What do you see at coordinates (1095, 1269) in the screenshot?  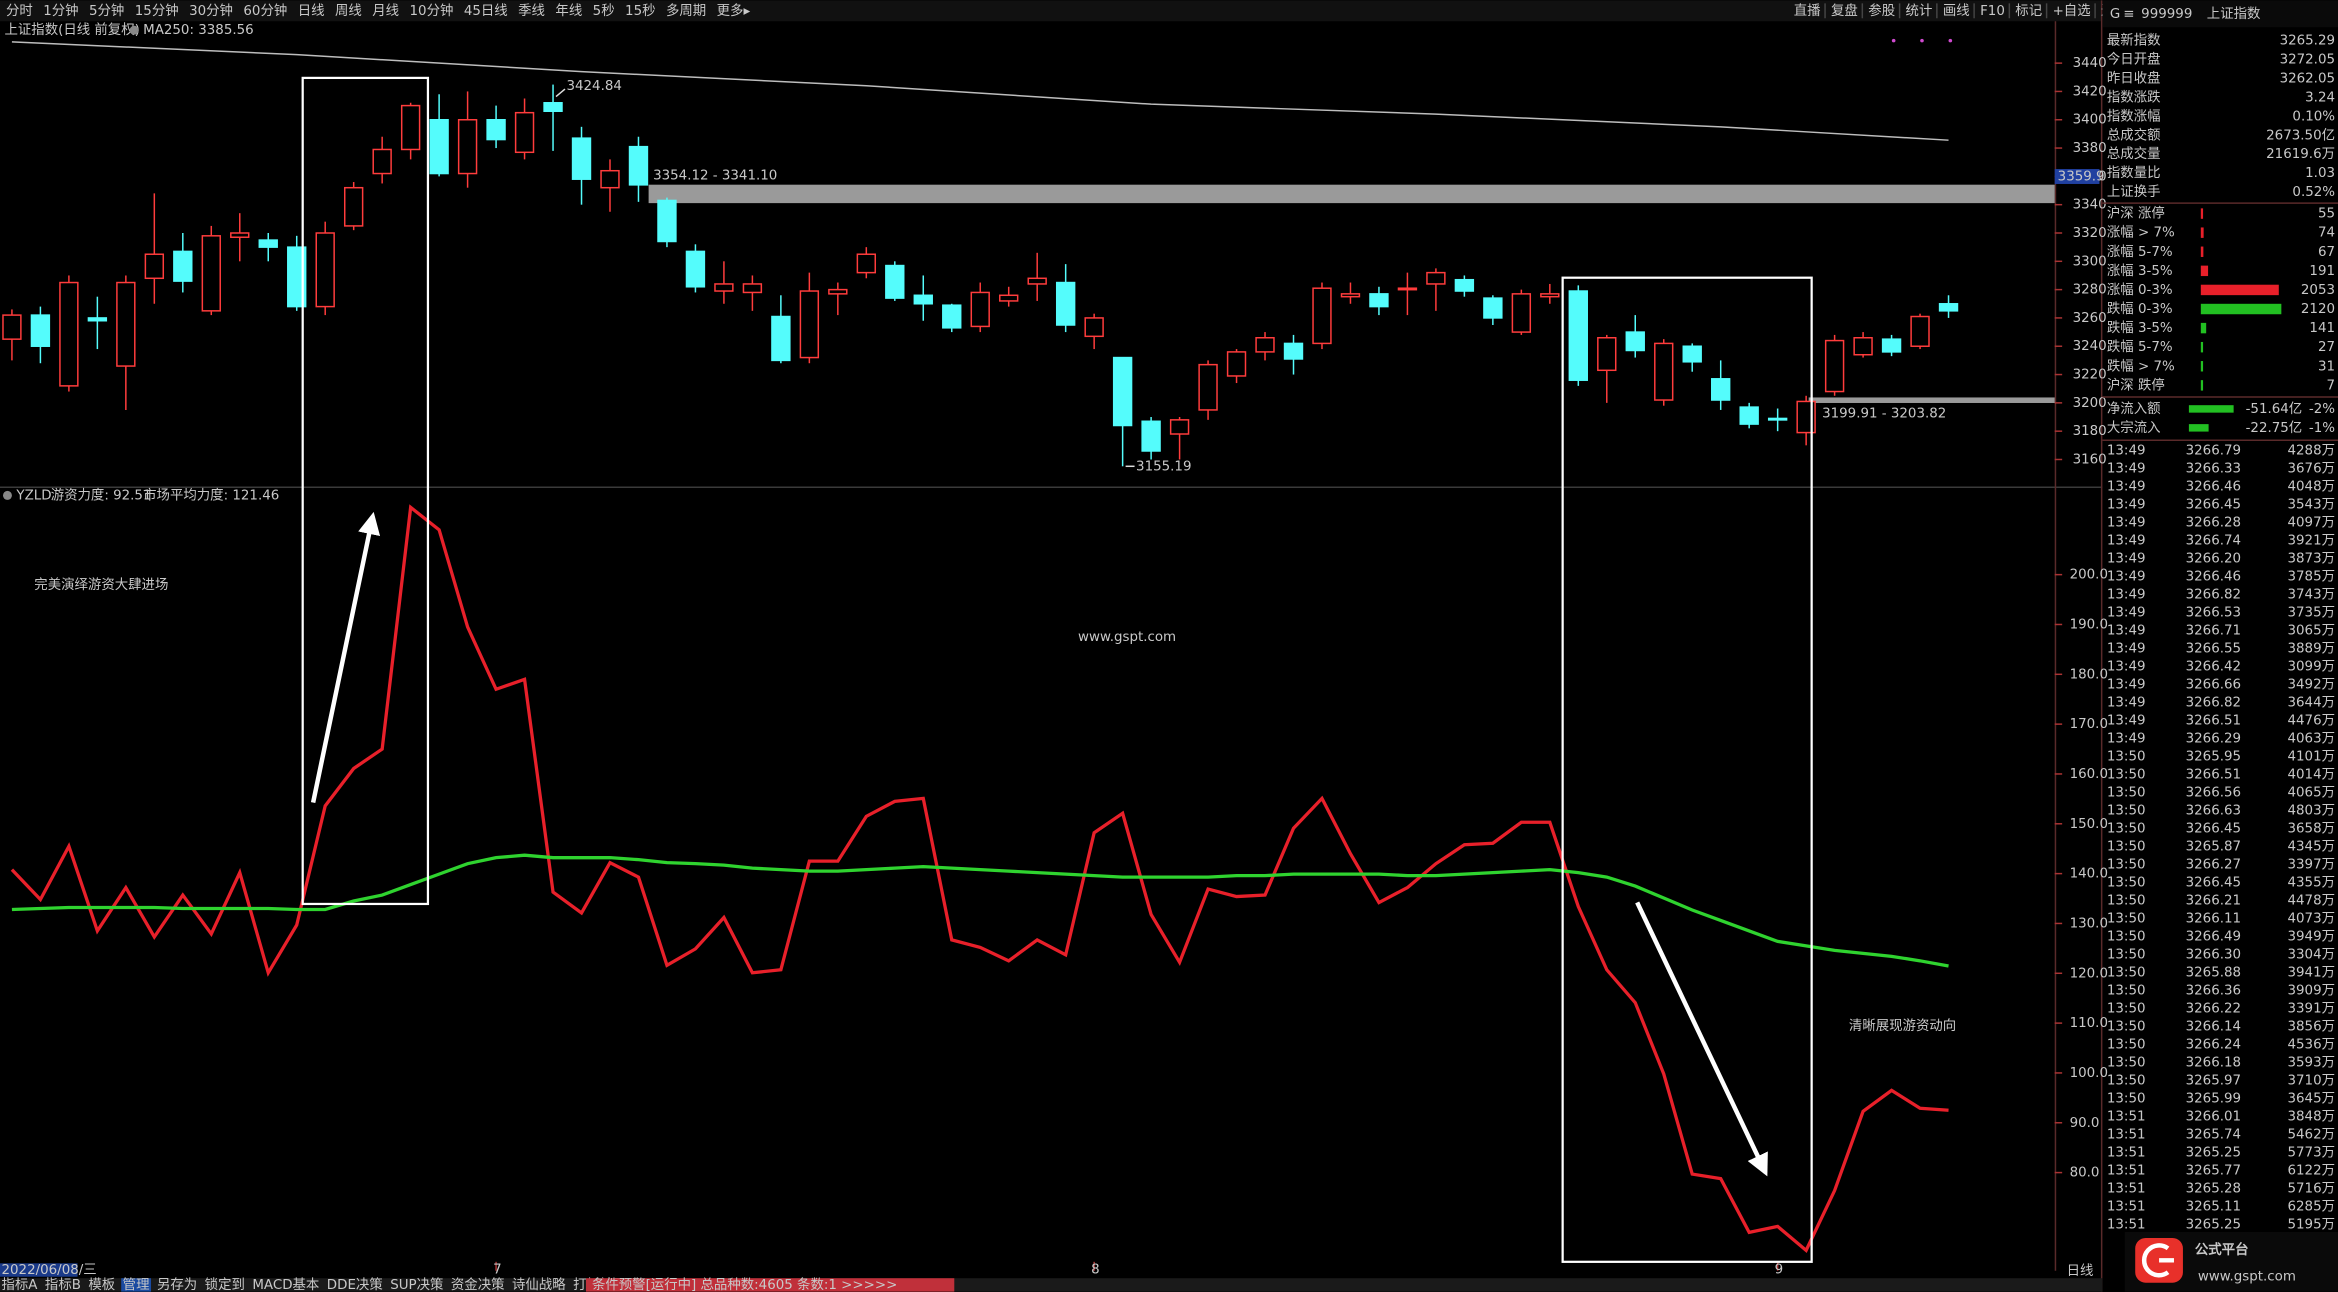 I see `x-tick-label: 8` at bounding box center [1095, 1269].